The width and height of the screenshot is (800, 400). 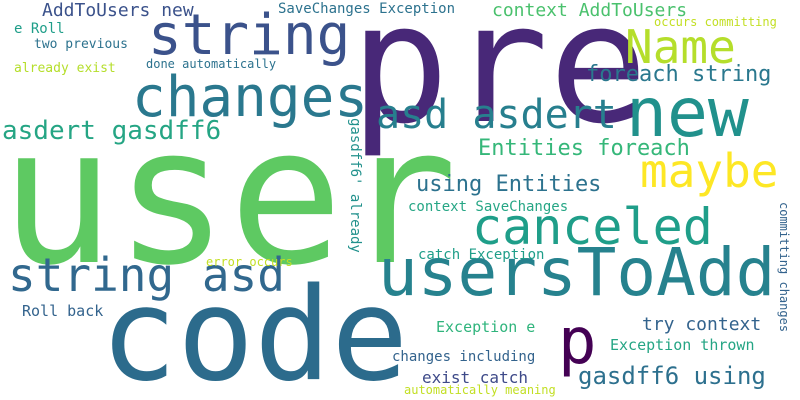 I want to click on word-exist-catch: exist catch, so click(x=475, y=377).